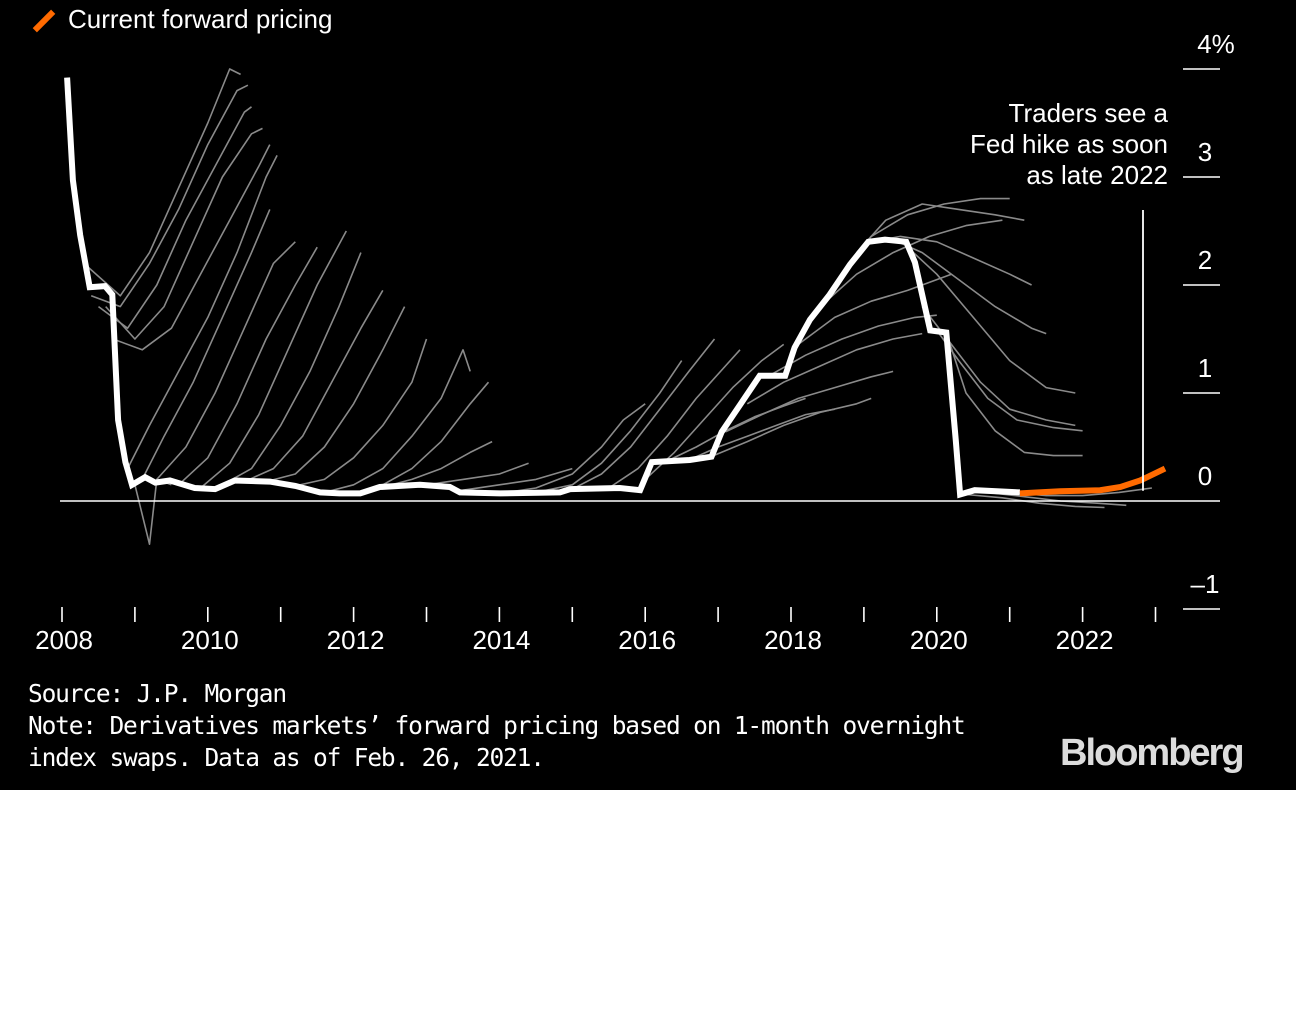 The height and width of the screenshot is (1018, 1296). I want to click on bloomberg-logo: Bloomberg, so click(1152, 753).